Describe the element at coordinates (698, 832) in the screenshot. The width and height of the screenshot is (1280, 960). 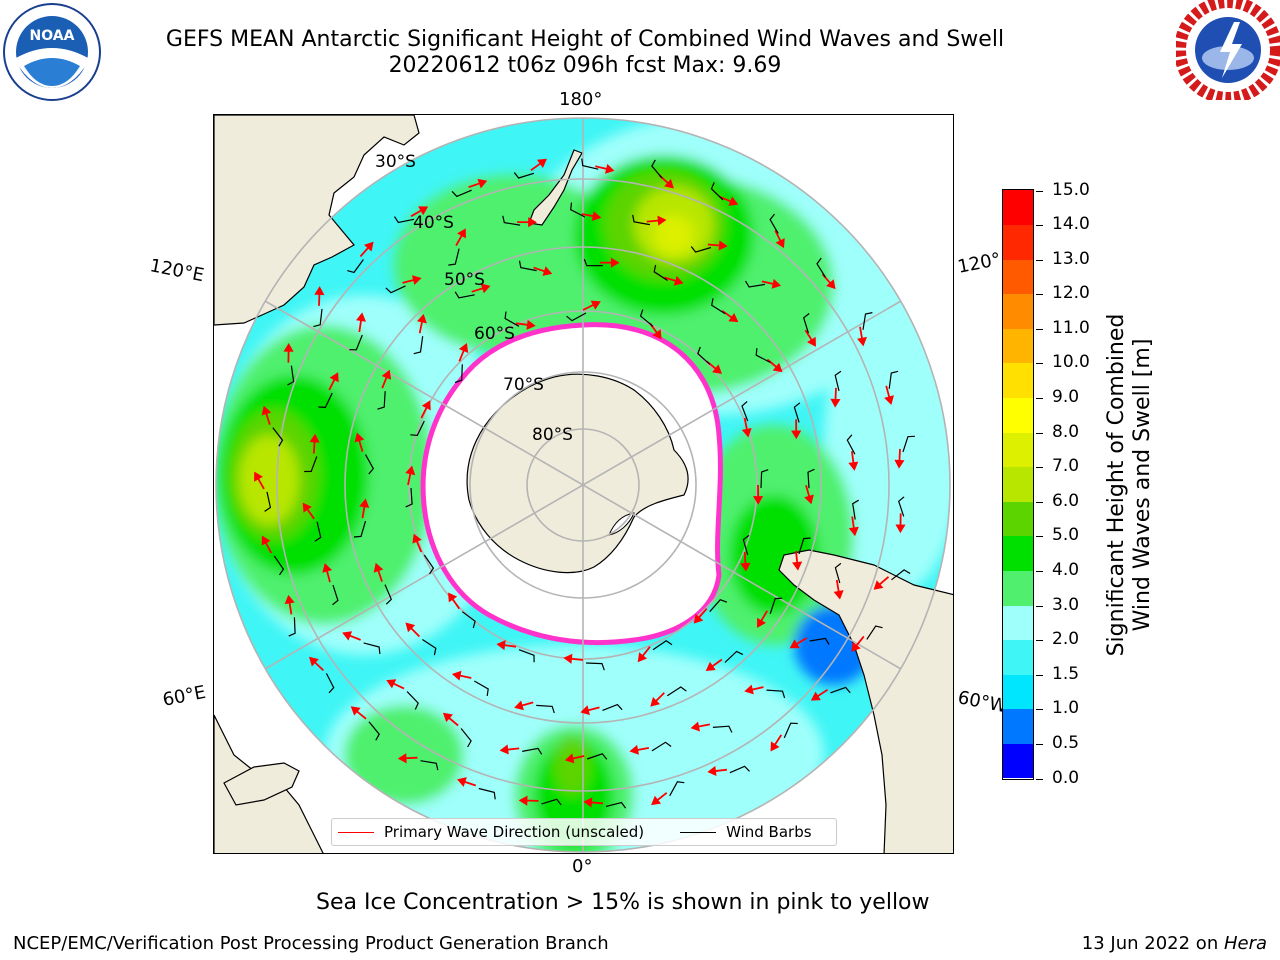
I see `legend-black-line` at that location.